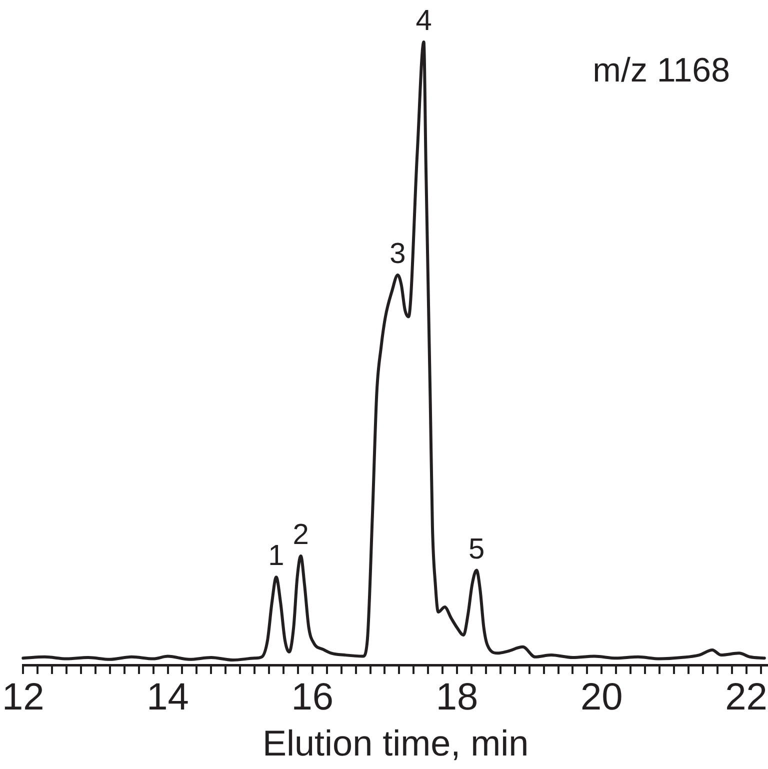  What do you see at coordinates (276, 556) in the screenshot?
I see `annotation: 1` at bounding box center [276, 556].